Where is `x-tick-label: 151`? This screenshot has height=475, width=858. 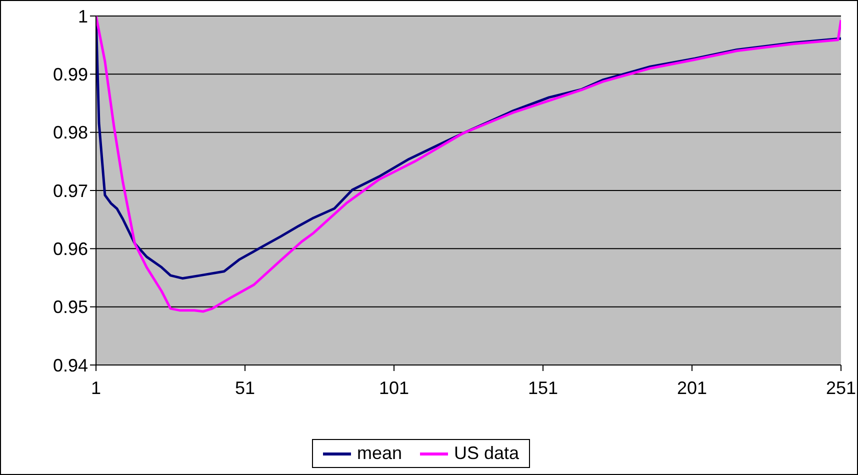 x-tick-label: 151 is located at coordinates (543, 388).